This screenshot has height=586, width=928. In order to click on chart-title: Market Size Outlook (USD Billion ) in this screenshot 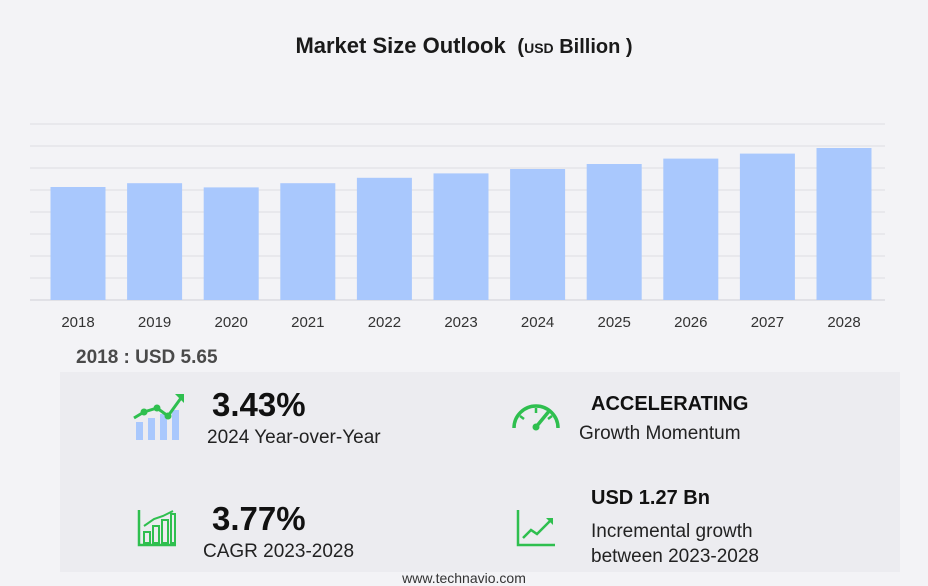, I will do `click(464, 46)`.